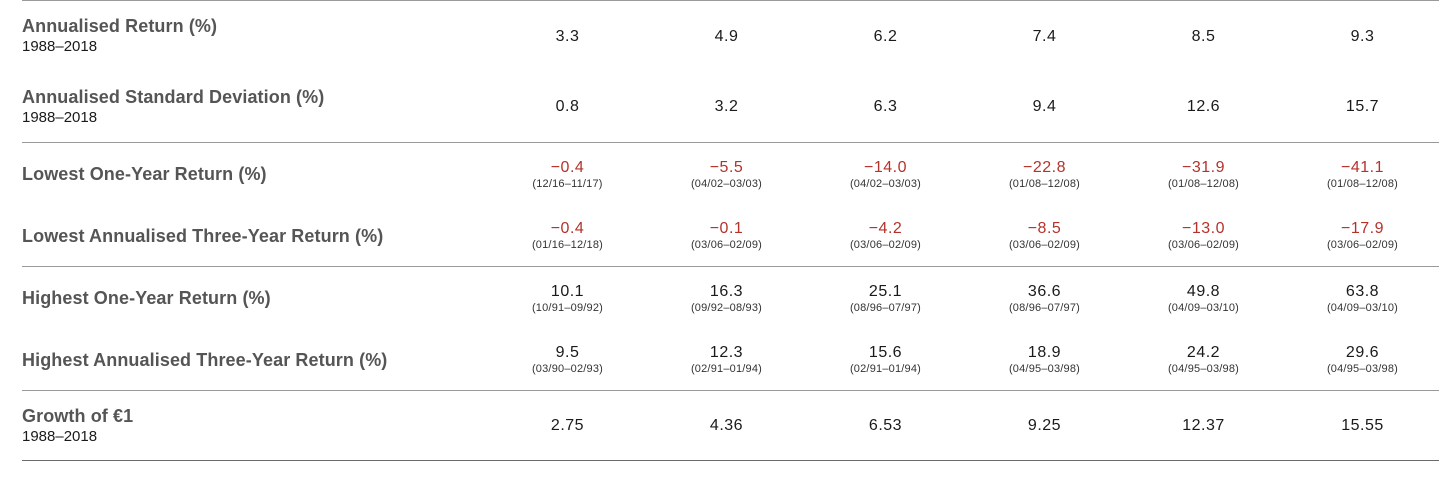  Describe the element at coordinates (726, 106) in the screenshot. I see `value-cell: 3.2` at that location.